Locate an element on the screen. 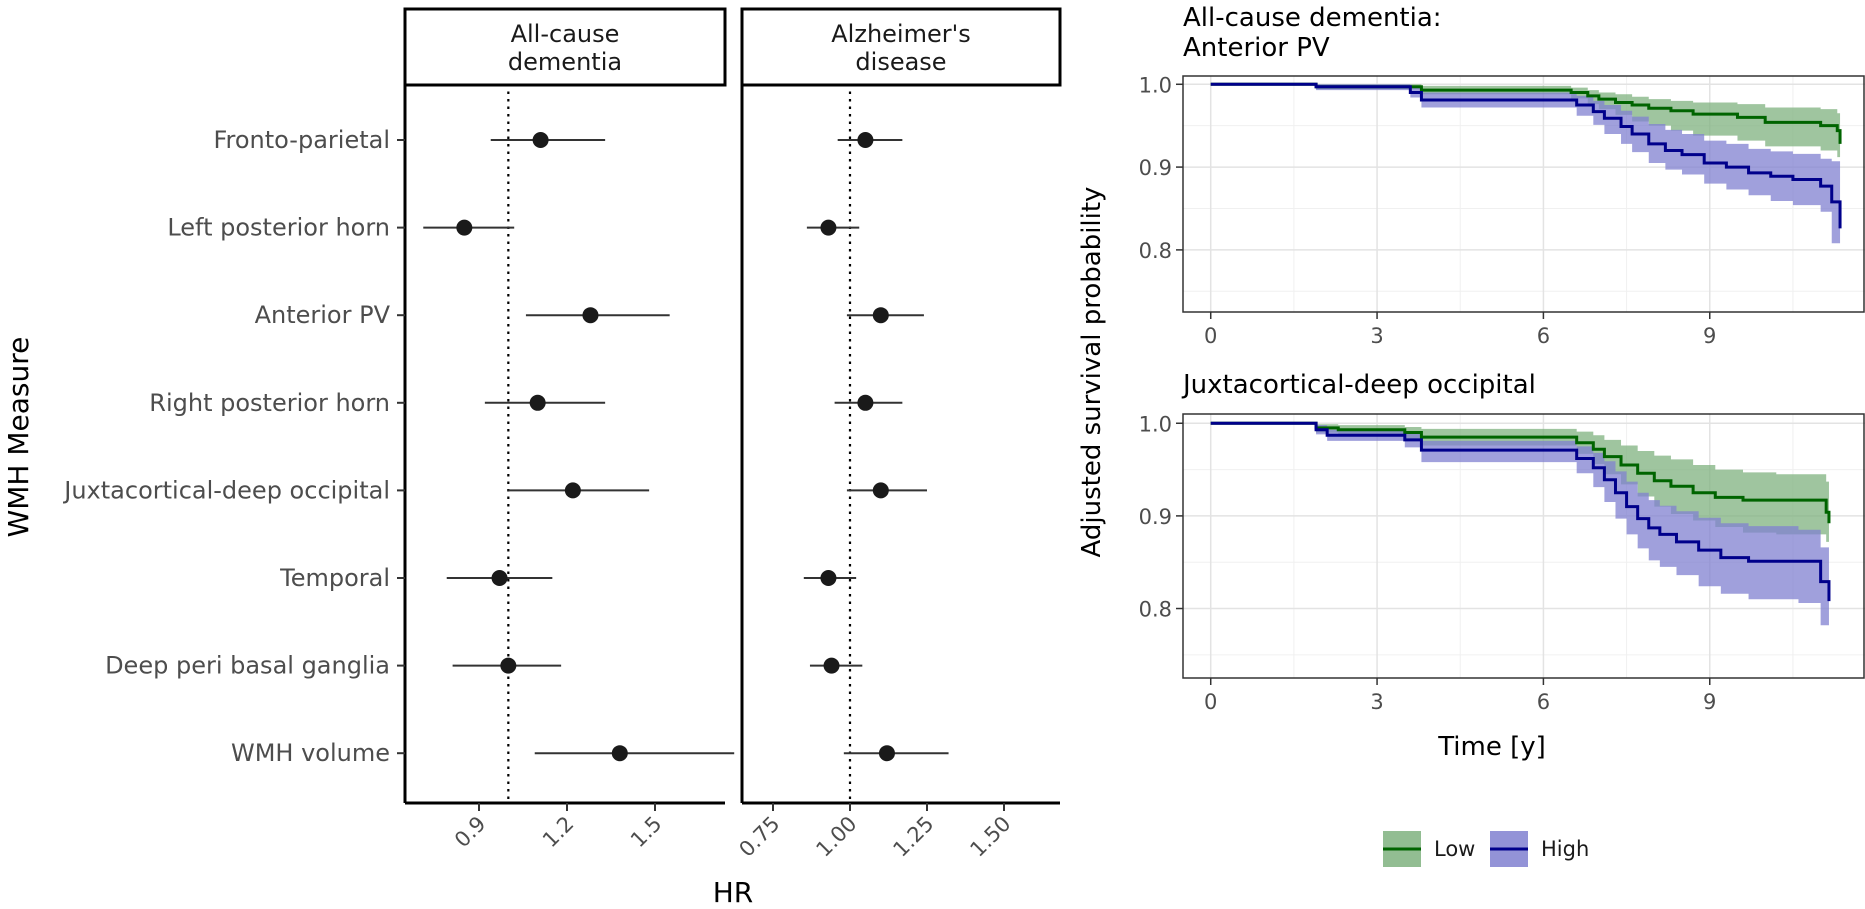 Image resolution: width=1865 pixels, height=909 pixels. x-tick-label: 0.75 is located at coordinates (759, 837).